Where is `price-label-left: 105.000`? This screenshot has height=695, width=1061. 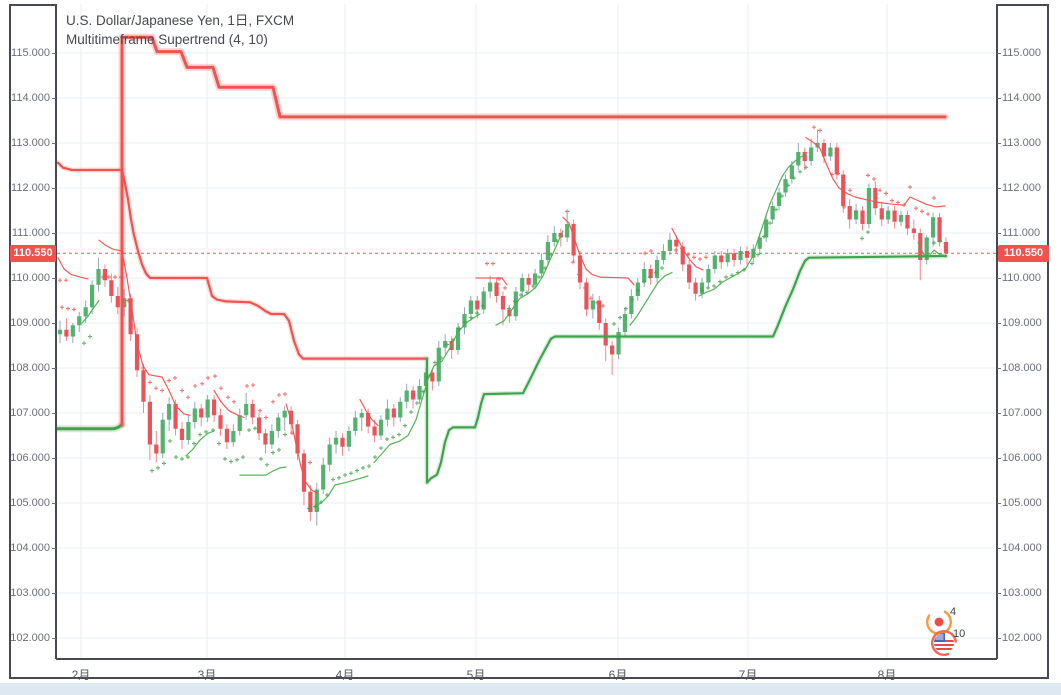
price-label-left: 105.000 is located at coordinates (30, 503).